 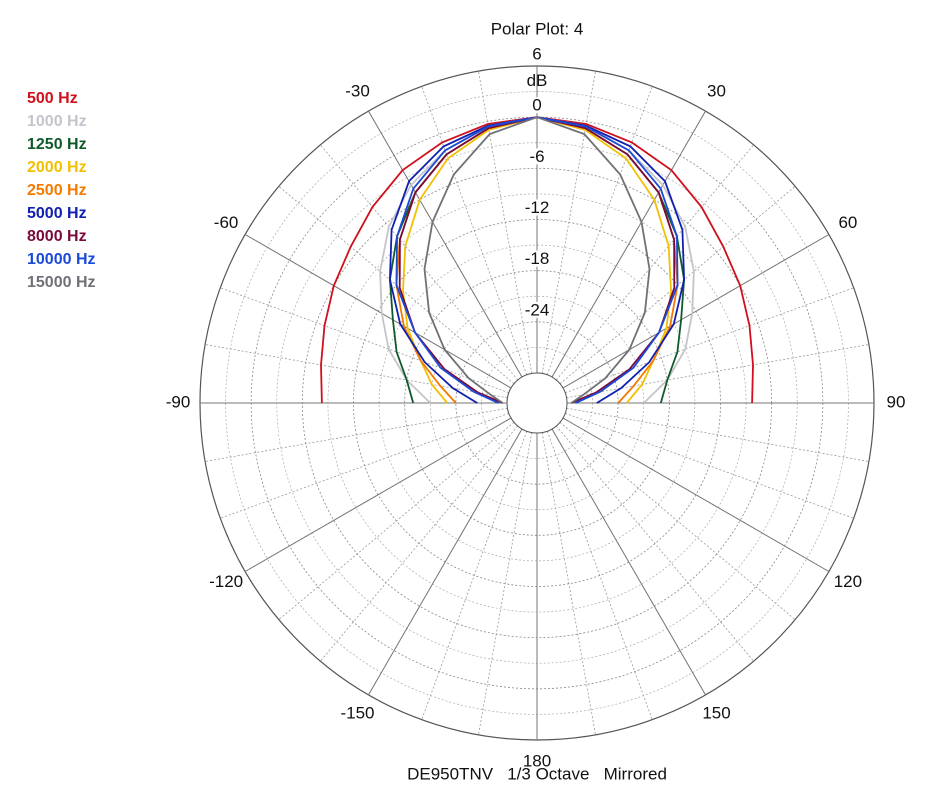 What do you see at coordinates (716, 91) in the screenshot?
I see `theta-tick-label: 30` at bounding box center [716, 91].